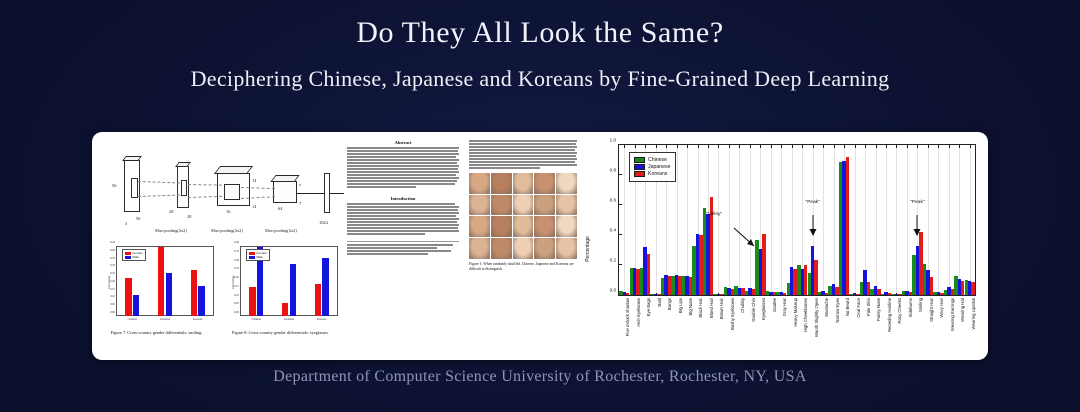 The width and height of the screenshot is (1080, 412). What do you see at coordinates (189, 216) in the screenshot?
I see `diag-label-28b: 28` at bounding box center [189, 216].